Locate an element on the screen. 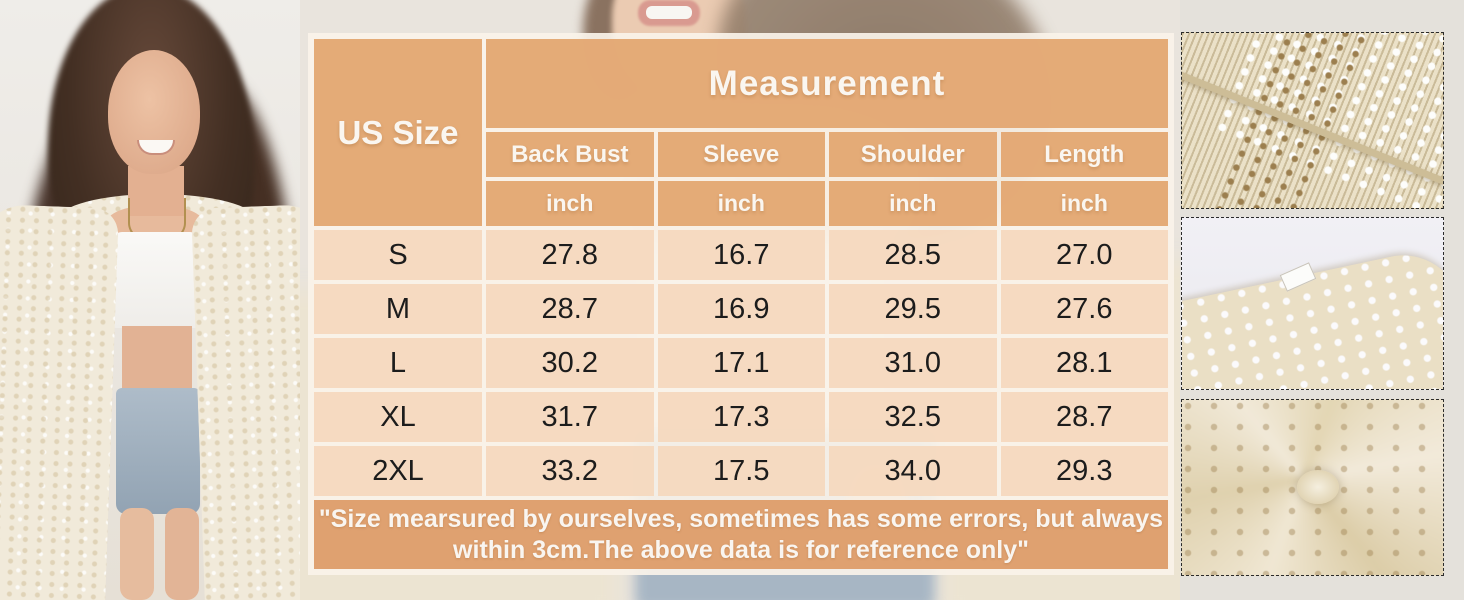 The image size is (1464, 600). size-cell-xl: XL is located at coordinates (398, 417).